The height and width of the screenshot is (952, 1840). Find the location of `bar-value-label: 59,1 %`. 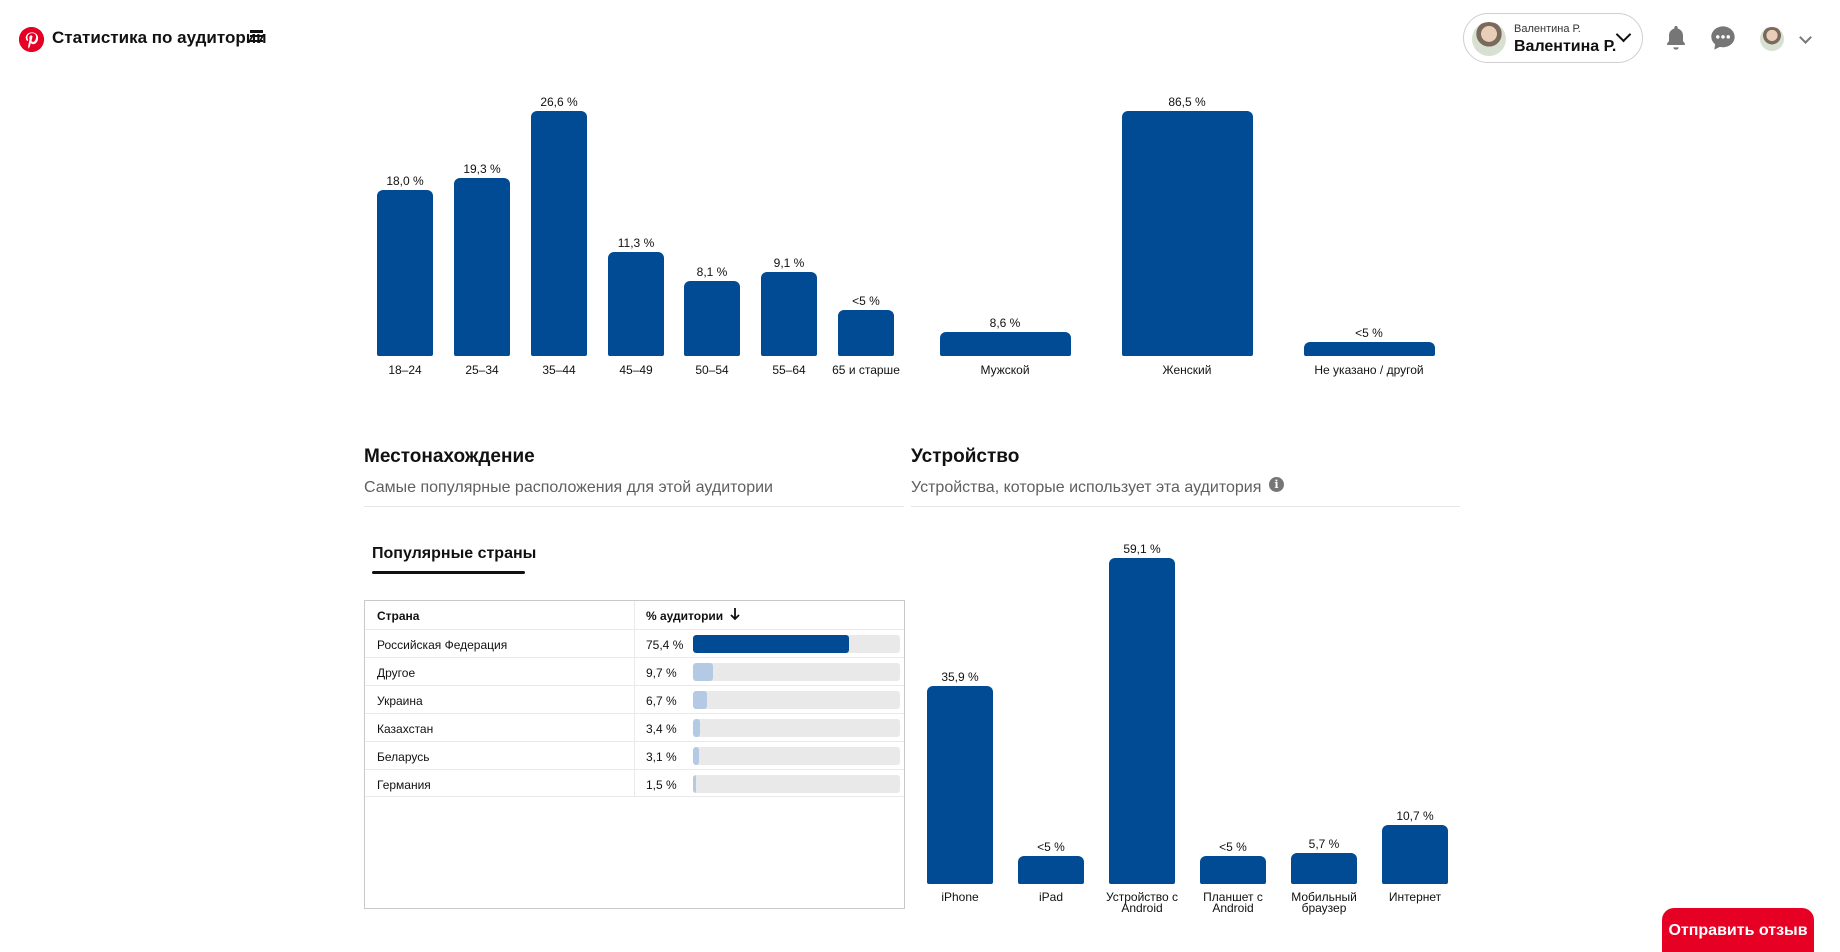

bar-value-label: 59,1 % is located at coordinates (1142, 549).